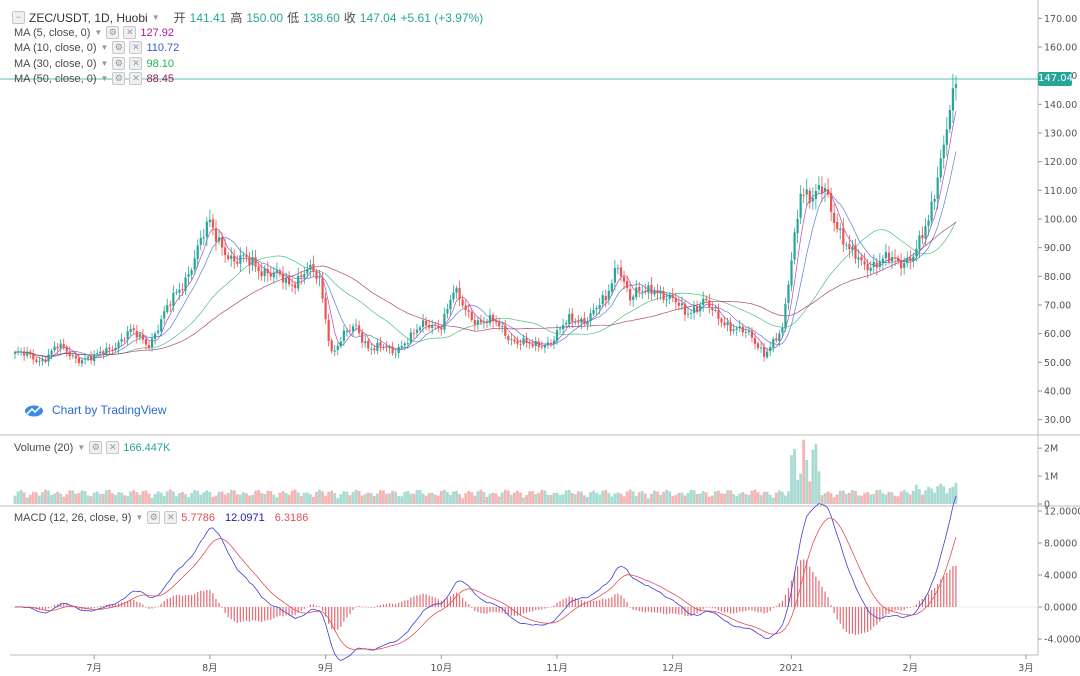  Describe the element at coordinates (88, 17) in the screenshot. I see `symbol-title: ZEC/USDT, 1D, Huobi` at that location.